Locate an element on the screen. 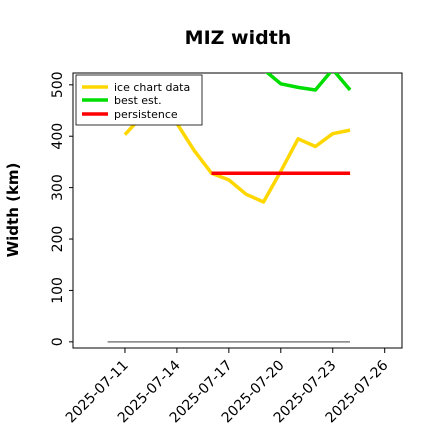 The height and width of the screenshot is (440, 440). y-tick-label: 500 is located at coordinates (58, 84).